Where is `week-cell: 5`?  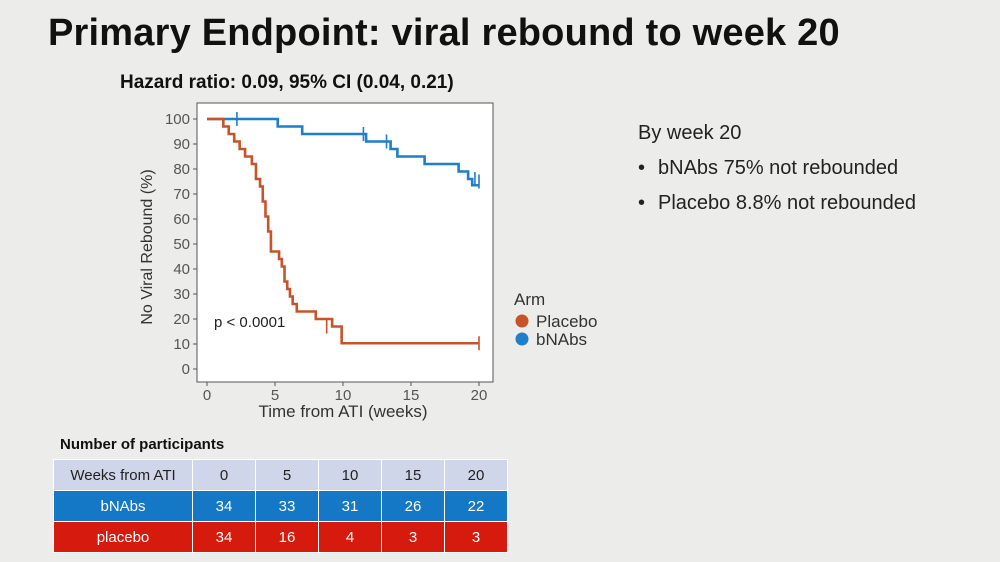
week-cell: 5 is located at coordinates (287, 475).